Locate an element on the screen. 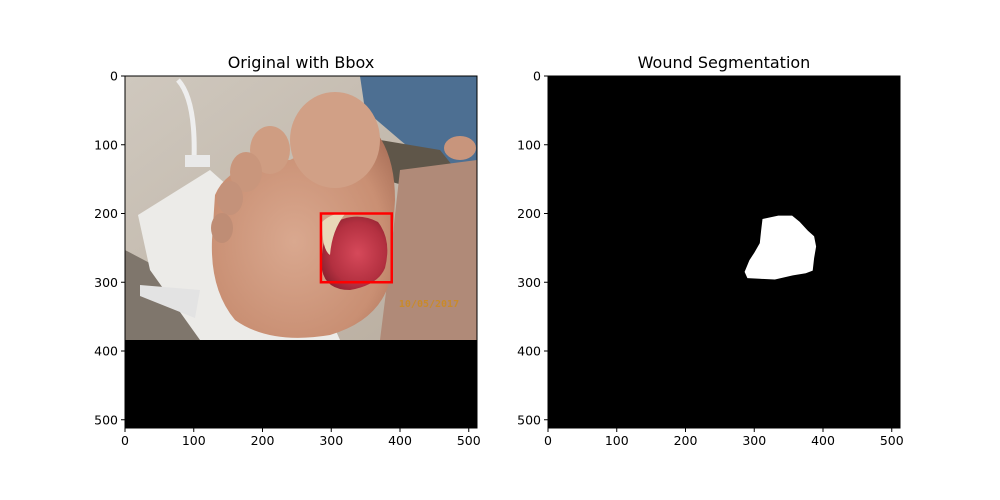 Image resolution: width=1000 pixels, height=500 pixels. bounding-box is located at coordinates (356, 248).